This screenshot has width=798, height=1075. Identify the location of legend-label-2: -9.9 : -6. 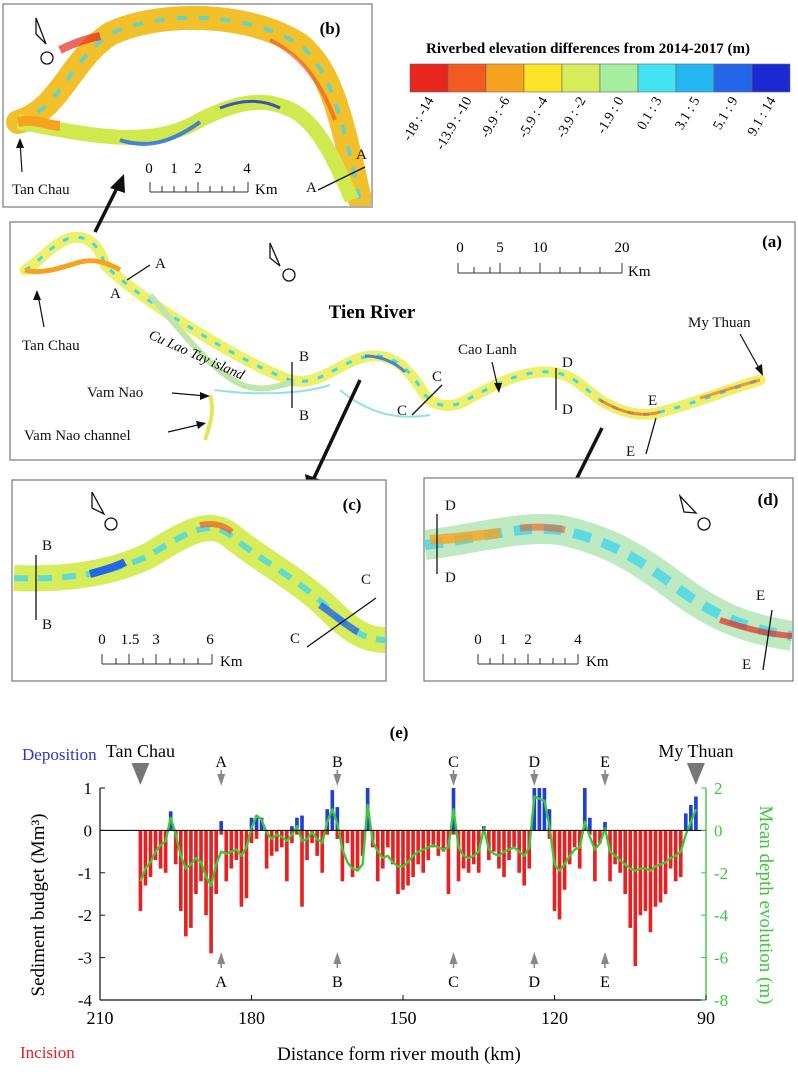
(495, 118).